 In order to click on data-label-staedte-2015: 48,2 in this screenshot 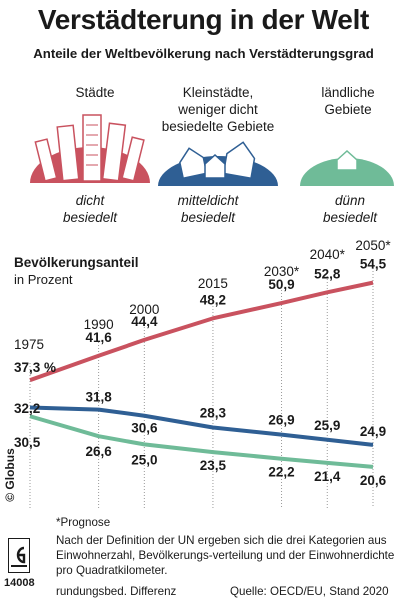, I will do `click(213, 299)`.